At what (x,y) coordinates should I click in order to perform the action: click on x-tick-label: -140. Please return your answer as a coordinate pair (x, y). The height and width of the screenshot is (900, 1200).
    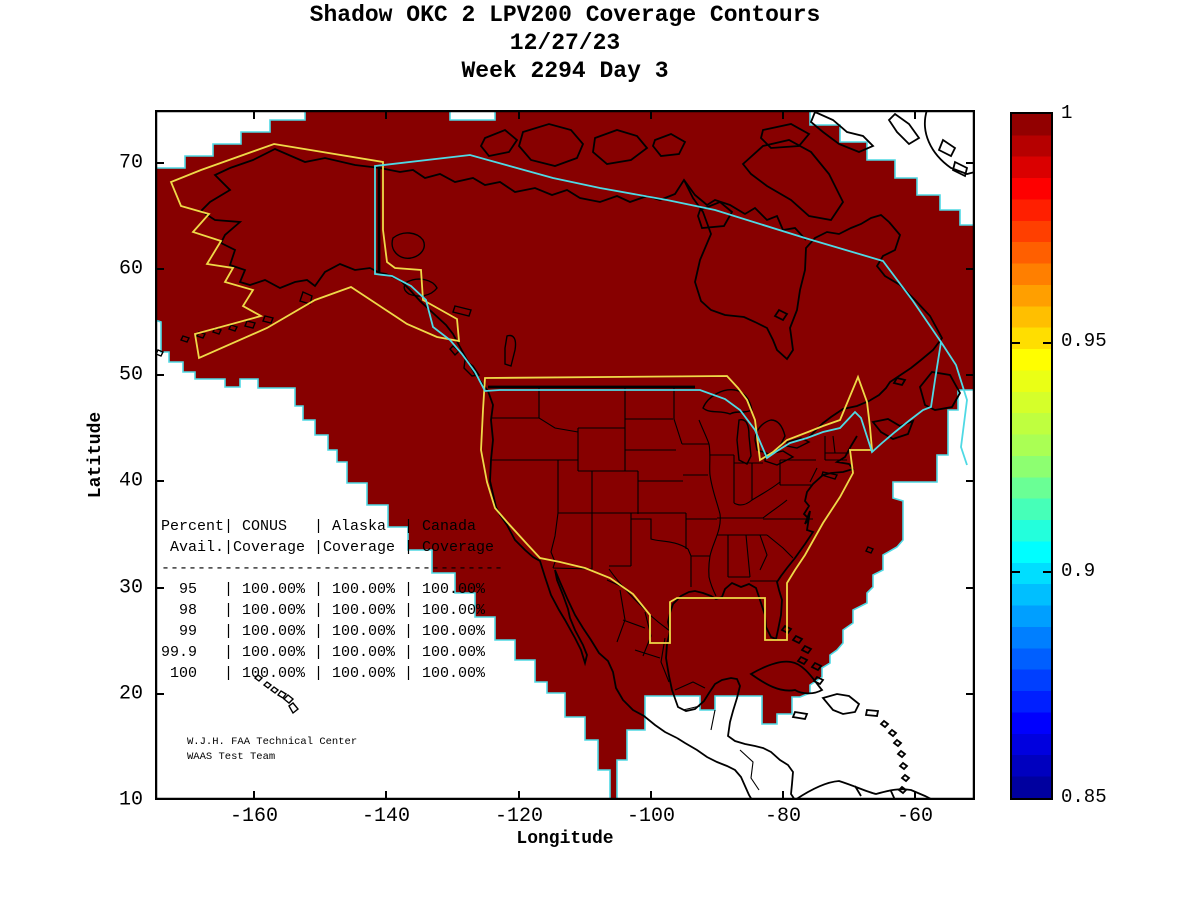
    Looking at the image, I should click on (386, 816).